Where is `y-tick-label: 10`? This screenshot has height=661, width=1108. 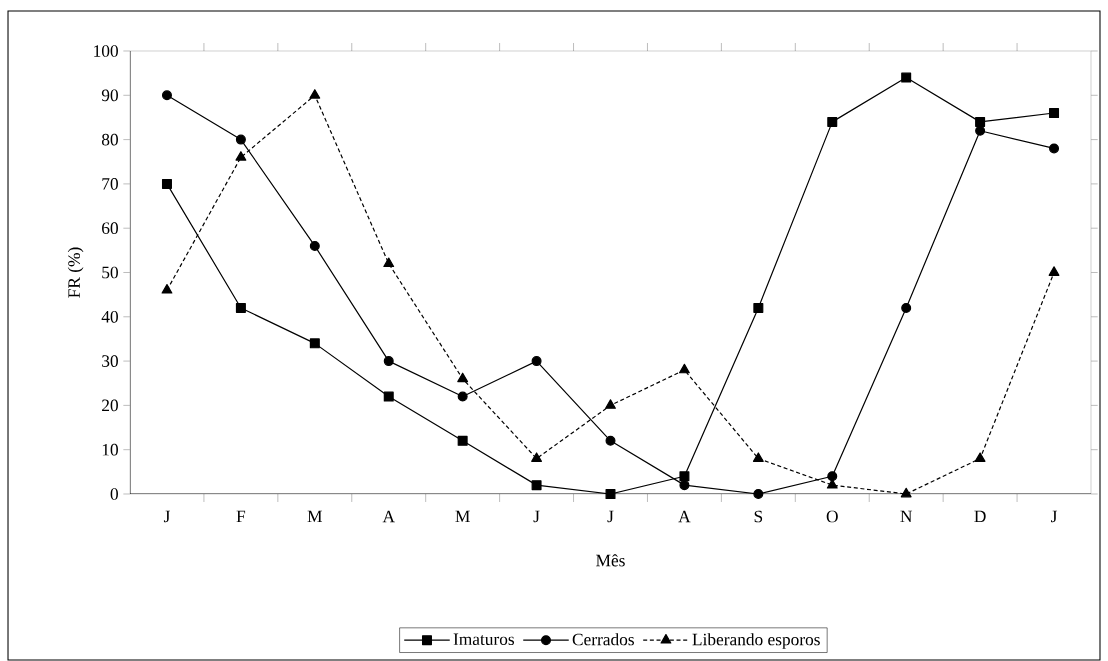
y-tick-label: 10 is located at coordinates (110, 449).